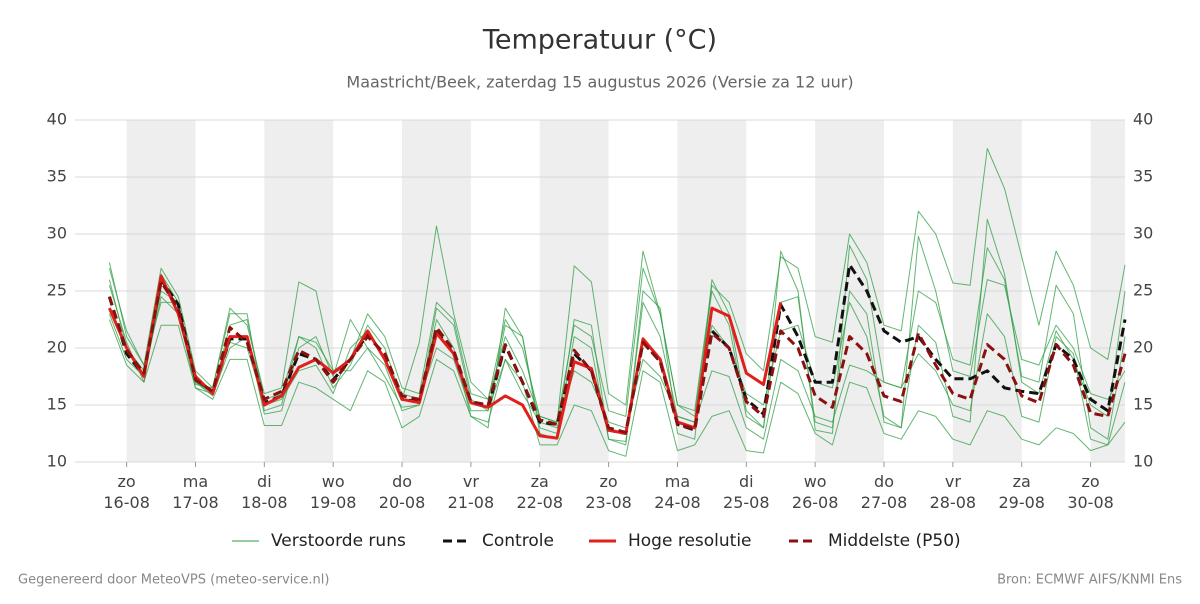 The width and height of the screenshot is (1200, 604). What do you see at coordinates (677, 502) in the screenshot?
I see `x-tick-label-line: 24-08` at bounding box center [677, 502].